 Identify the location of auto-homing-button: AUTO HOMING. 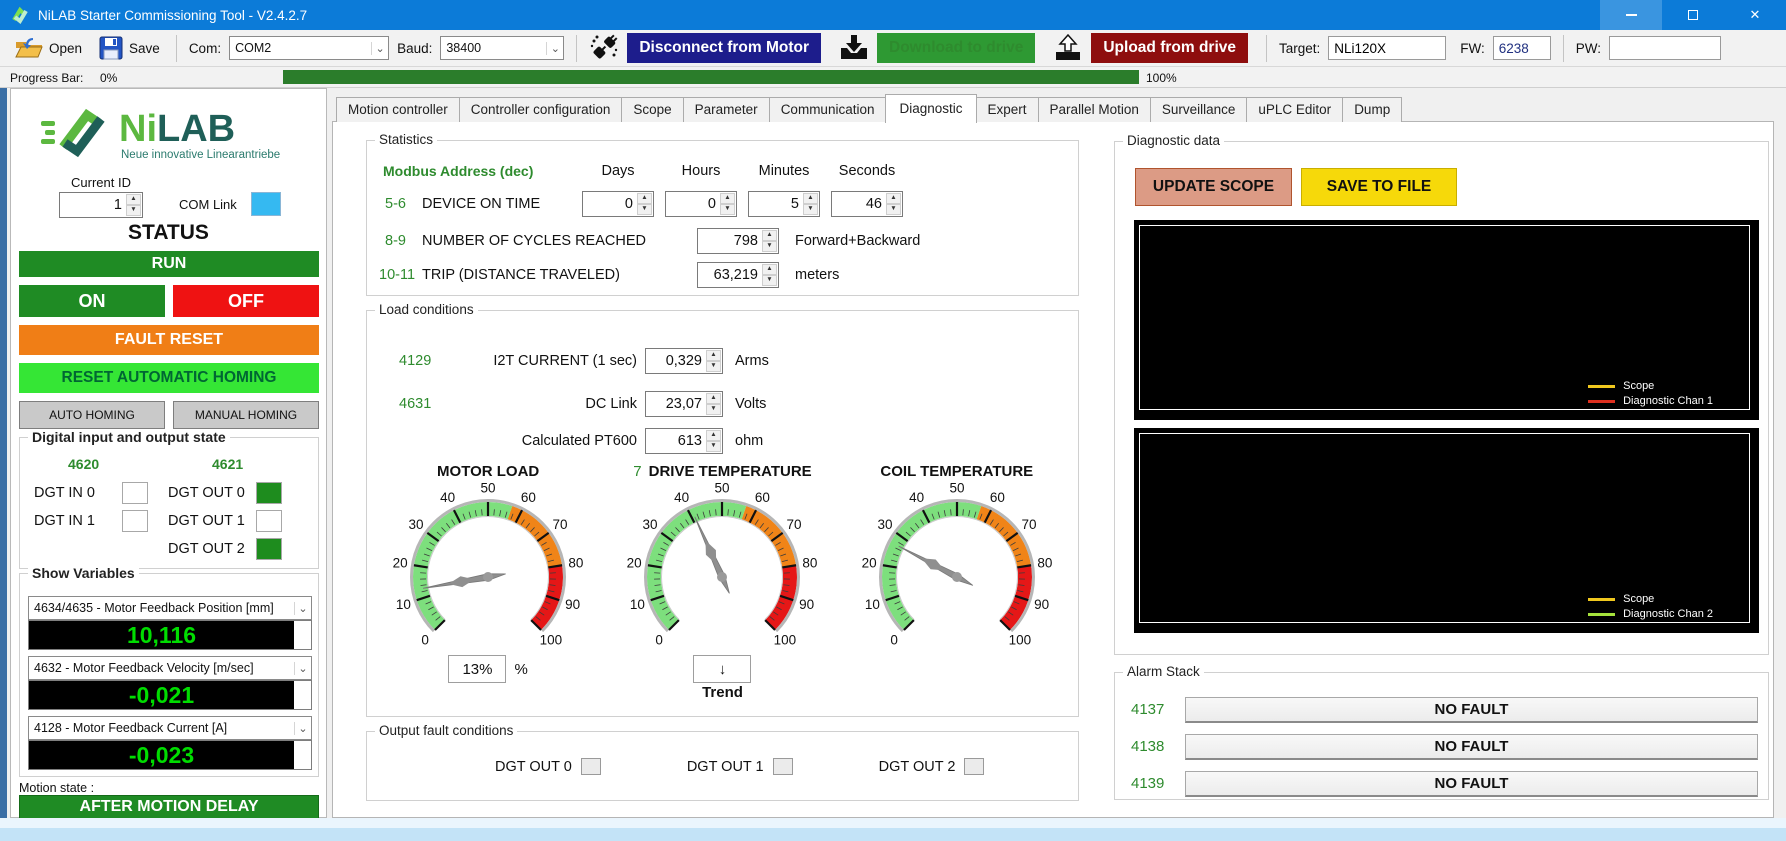
(92, 415).